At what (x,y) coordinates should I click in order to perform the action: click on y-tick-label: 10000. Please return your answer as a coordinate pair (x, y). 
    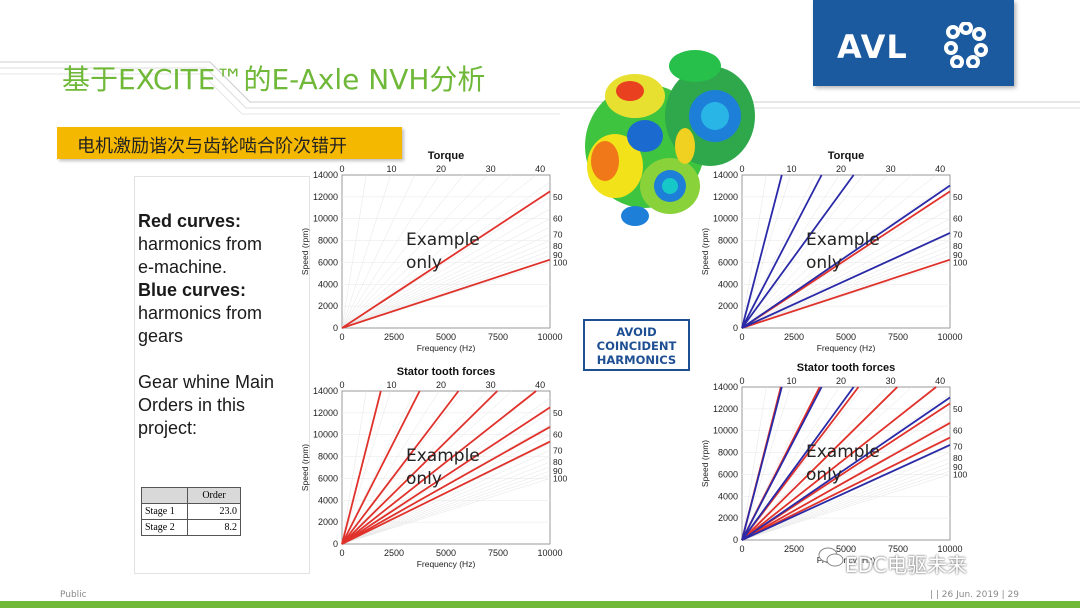
    Looking at the image, I should click on (325, 435).